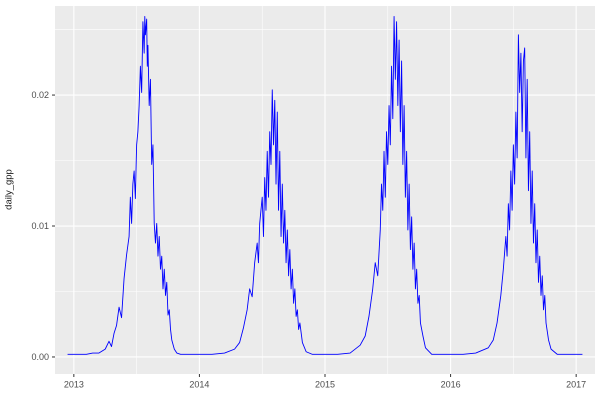 The width and height of the screenshot is (600, 400). What do you see at coordinates (9, 189) in the screenshot?
I see `y-axis-title: daily_gpp` at bounding box center [9, 189].